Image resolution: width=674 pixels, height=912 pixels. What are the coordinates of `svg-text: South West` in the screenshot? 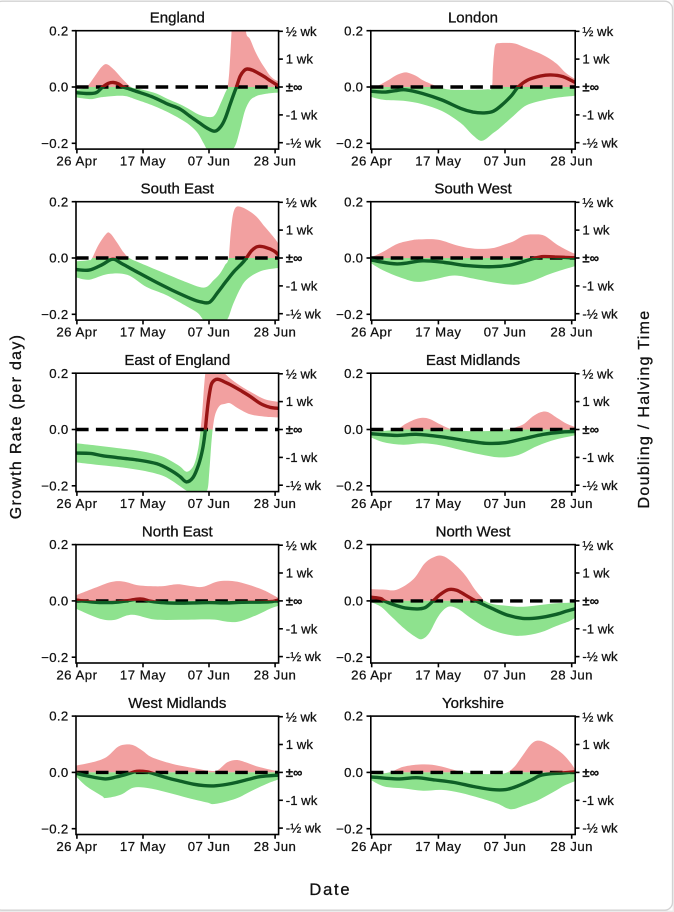 It's located at (473, 188).